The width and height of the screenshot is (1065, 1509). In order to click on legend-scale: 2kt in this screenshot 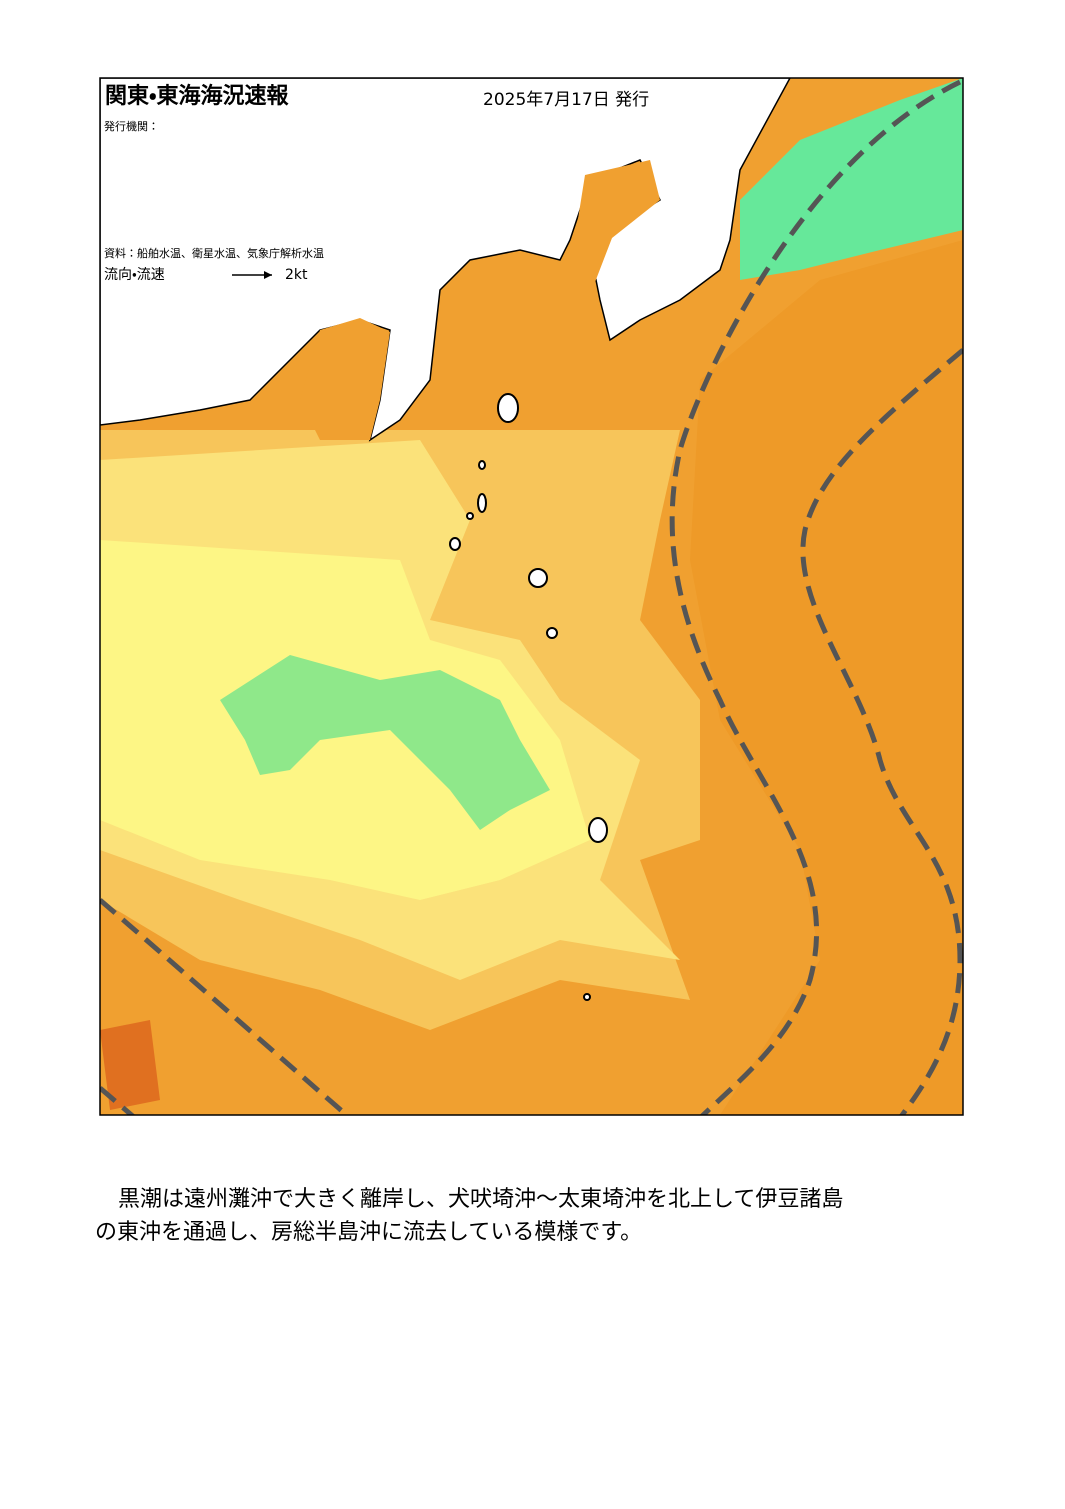, I will do `click(296, 275)`.